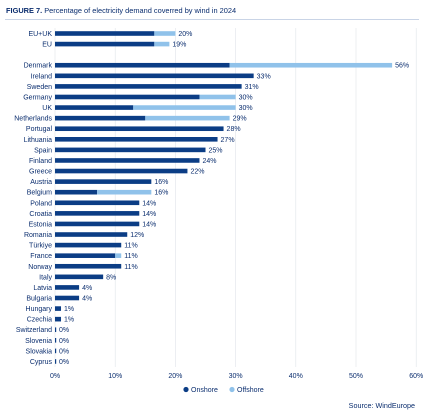 Image resolution: width=425 pixels, height=417 pixels. What do you see at coordinates (41, 182) in the screenshot?
I see `category-label: Austria` at bounding box center [41, 182].